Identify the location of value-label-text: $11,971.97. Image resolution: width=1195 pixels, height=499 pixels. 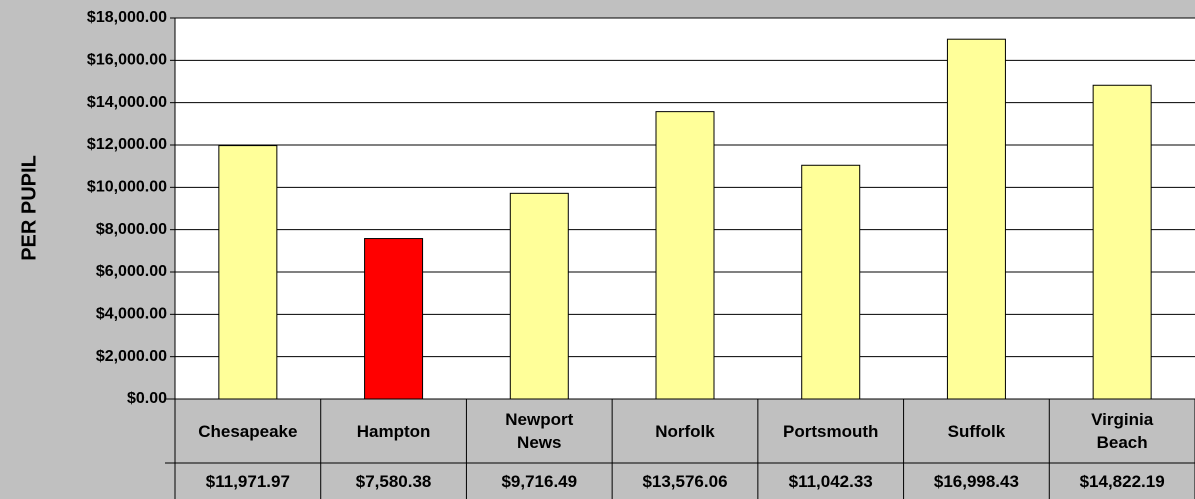
(247, 481).